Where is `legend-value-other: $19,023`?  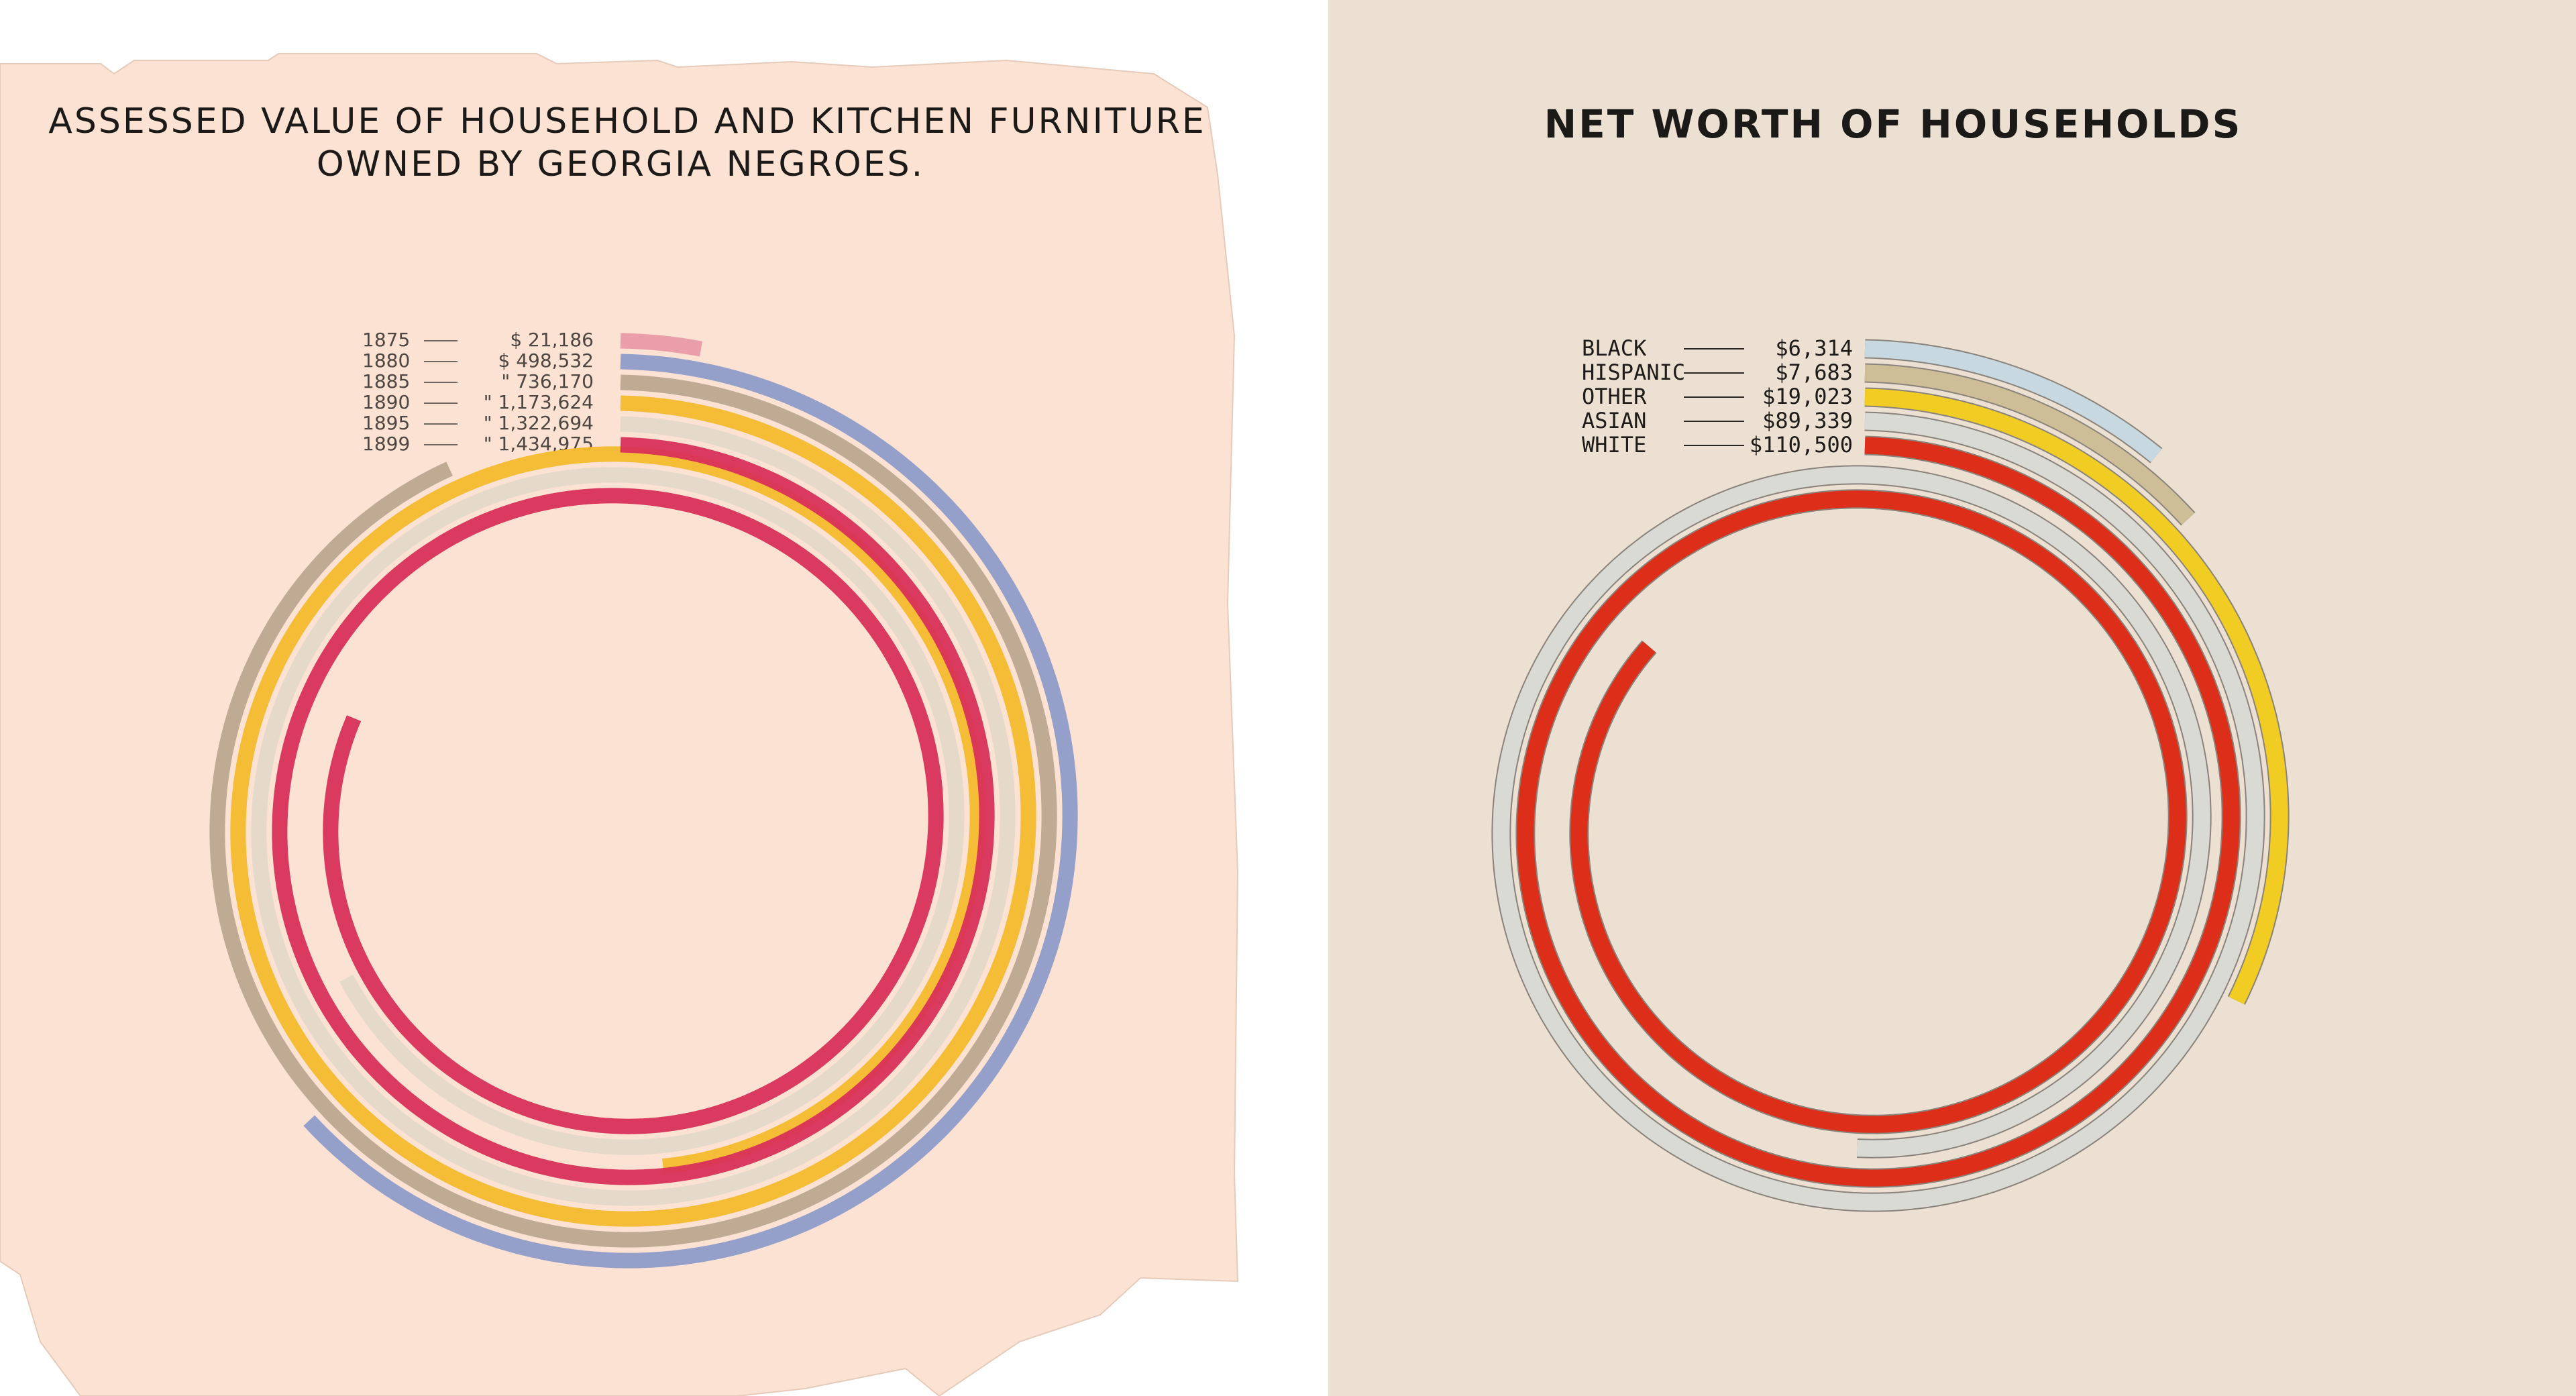 legend-value-other: $19,023 is located at coordinates (1807, 396).